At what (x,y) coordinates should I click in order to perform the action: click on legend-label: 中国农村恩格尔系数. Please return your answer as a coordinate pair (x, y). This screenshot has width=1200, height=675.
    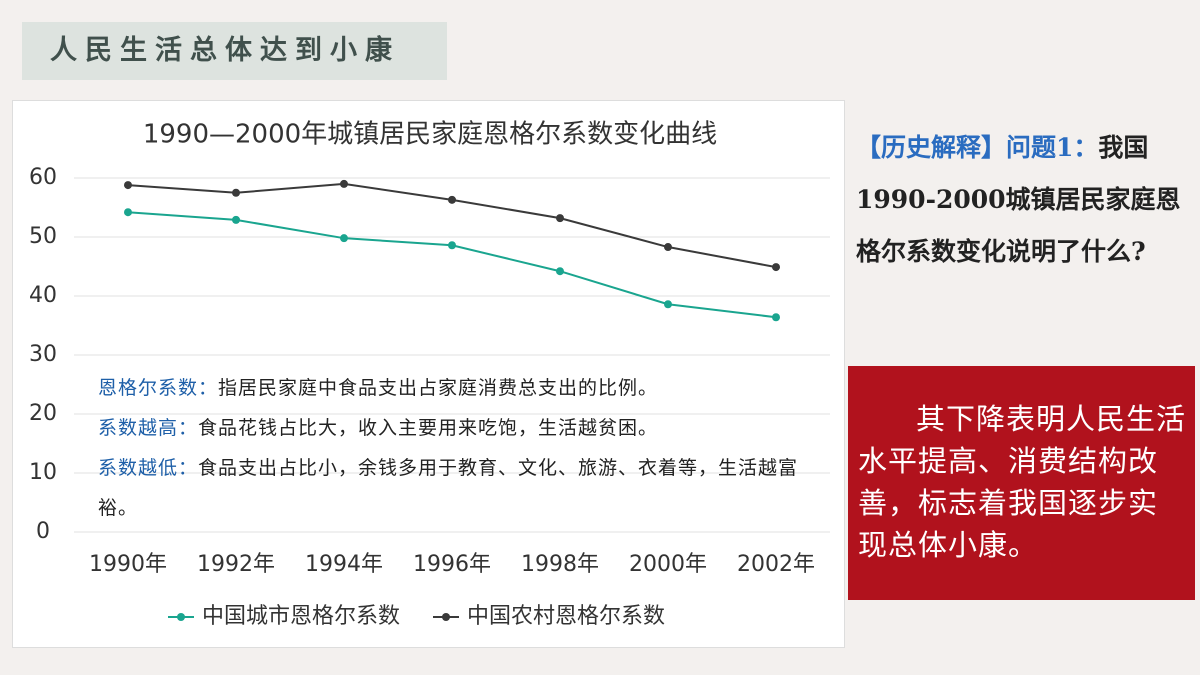
    Looking at the image, I should click on (566, 616).